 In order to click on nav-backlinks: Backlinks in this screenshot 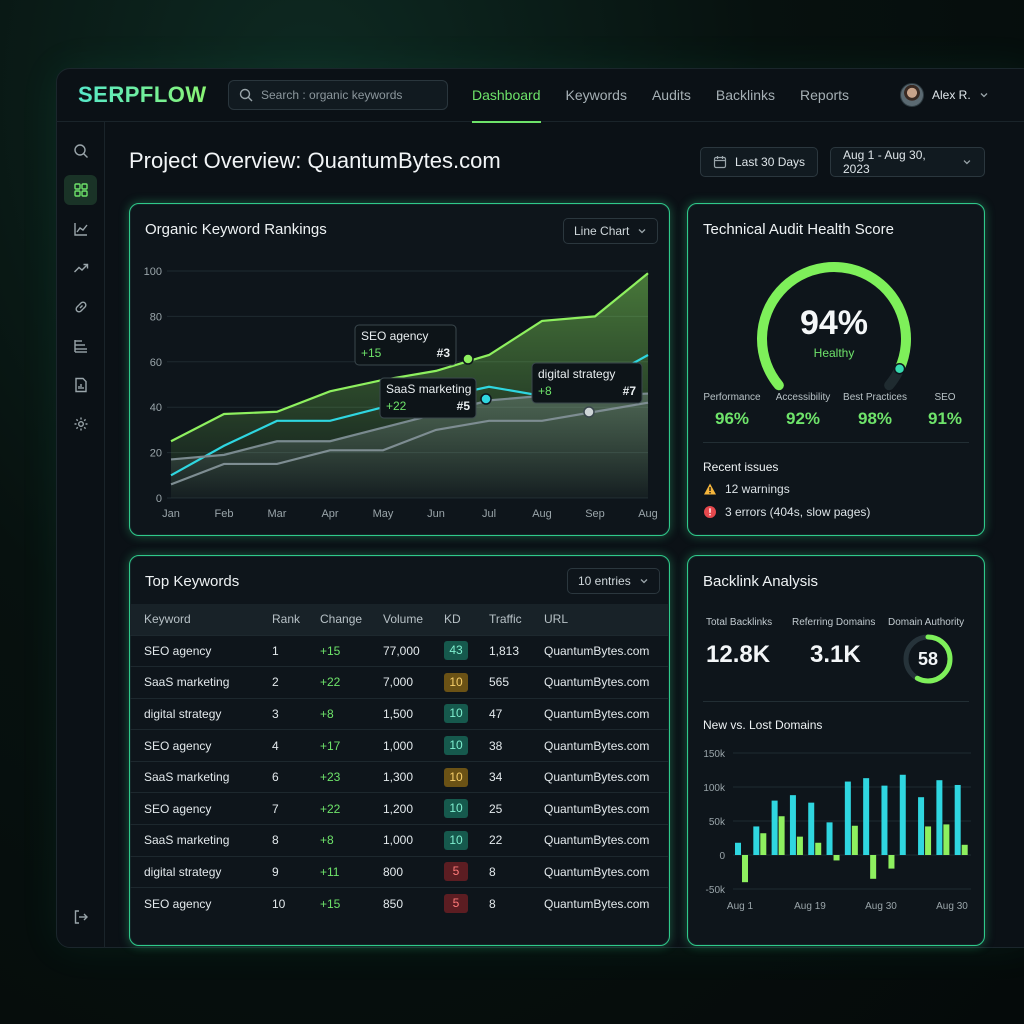, I will do `click(745, 95)`.